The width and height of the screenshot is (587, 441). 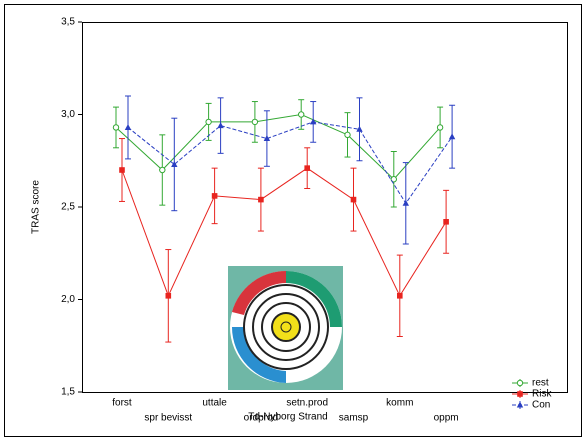 I want to click on series-line, so click(x=290, y=163).